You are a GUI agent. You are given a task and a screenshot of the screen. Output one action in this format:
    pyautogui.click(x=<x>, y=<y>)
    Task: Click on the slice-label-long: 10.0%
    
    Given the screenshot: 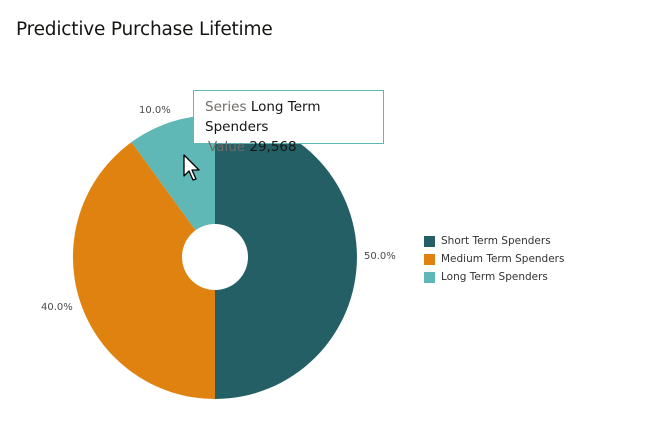 What is the action you would take?
    pyautogui.click(x=155, y=110)
    